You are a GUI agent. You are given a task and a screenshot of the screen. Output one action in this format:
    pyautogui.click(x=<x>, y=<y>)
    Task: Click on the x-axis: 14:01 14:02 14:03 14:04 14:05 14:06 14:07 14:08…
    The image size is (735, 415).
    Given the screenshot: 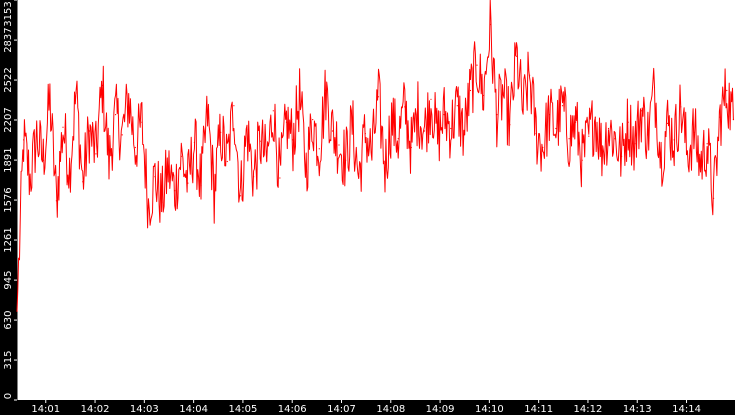 What is the action you would take?
    pyautogui.click(x=366, y=407)
    